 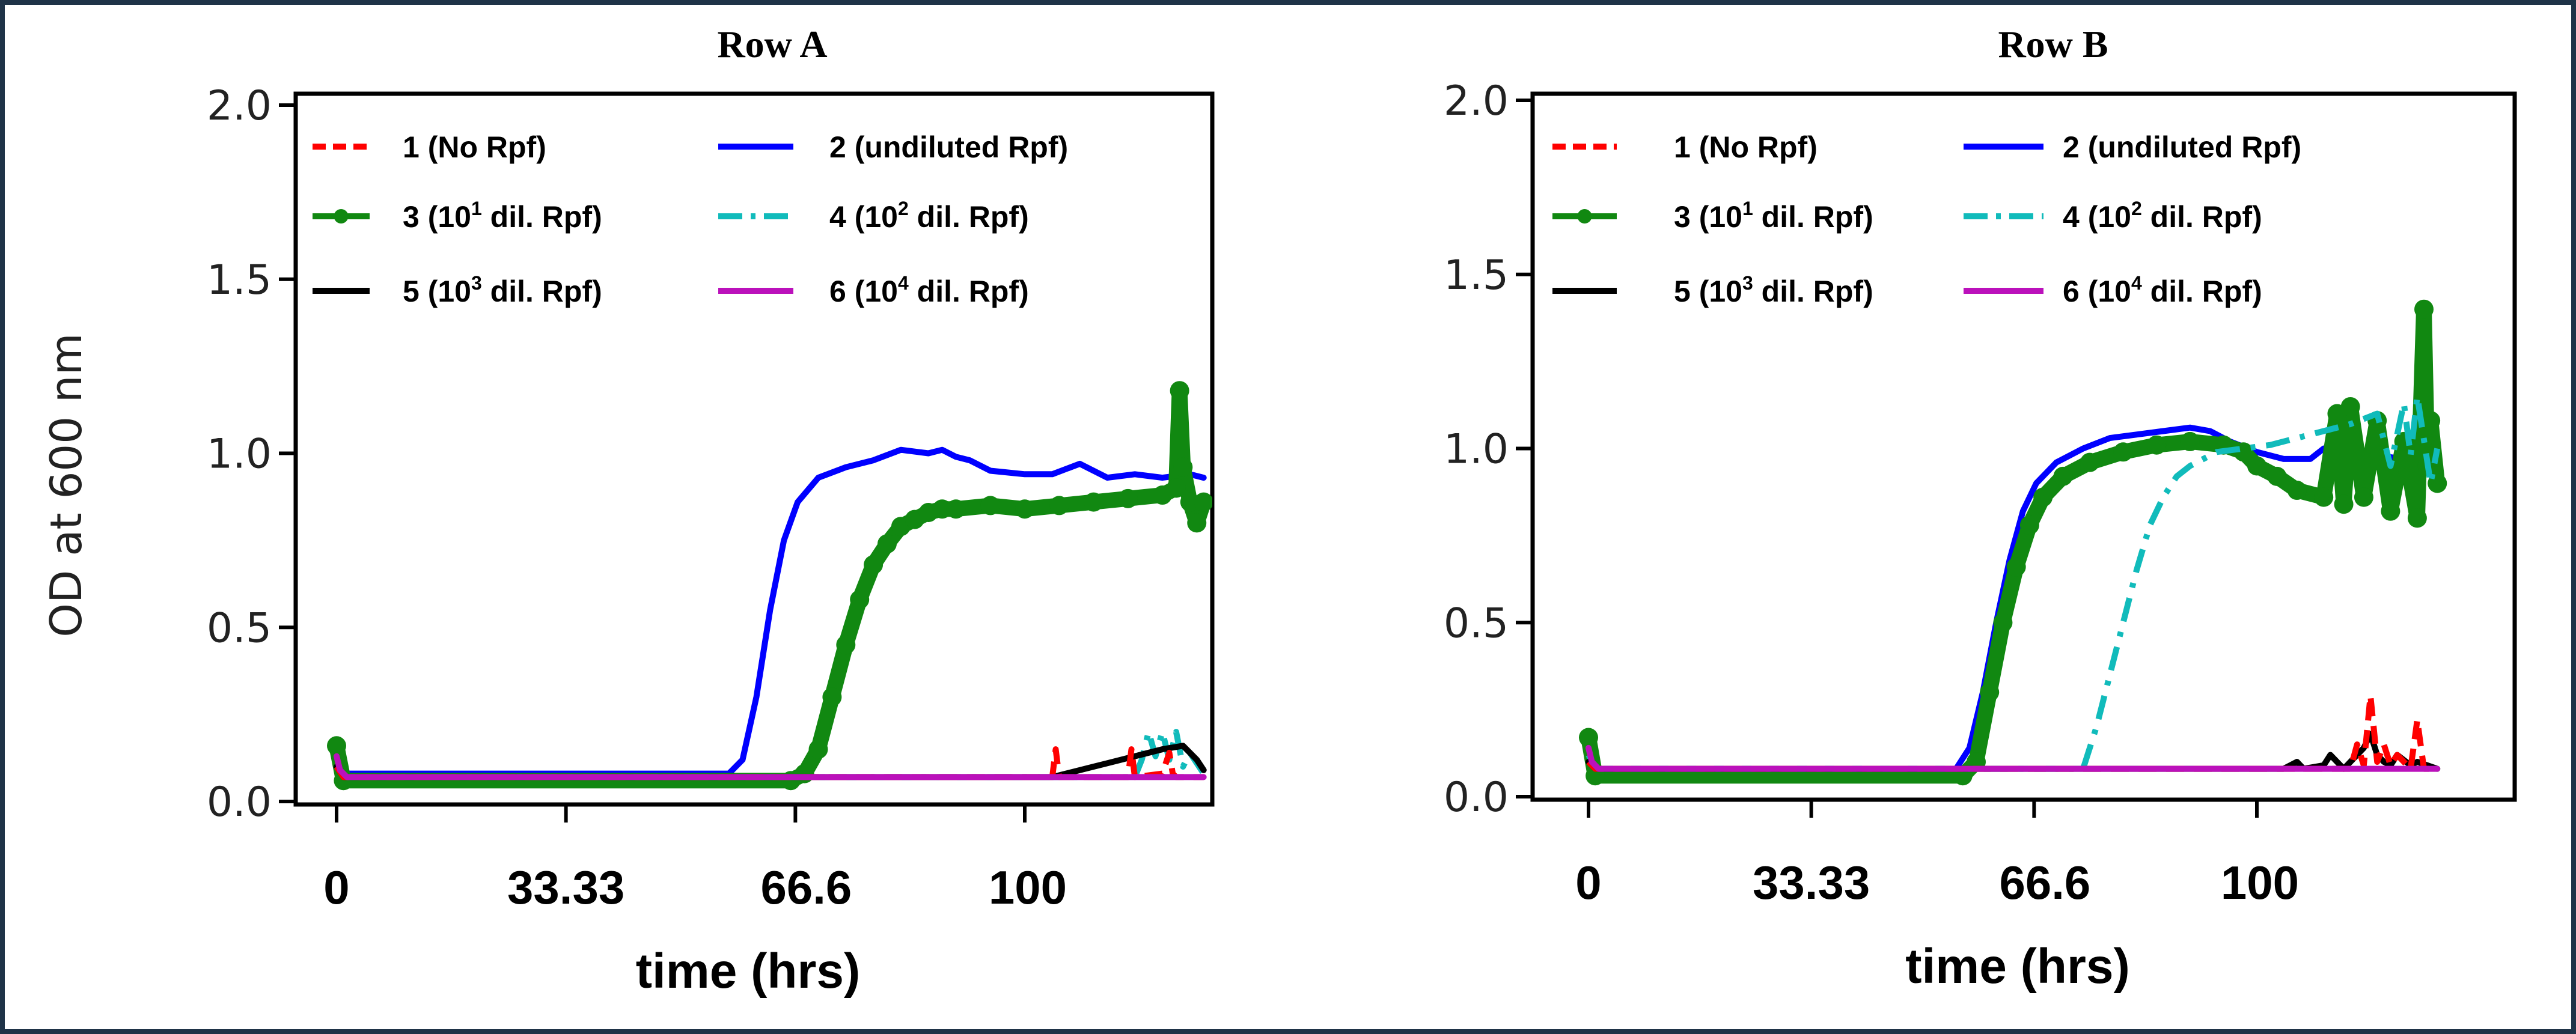 I want to click on y-axis-label: OD at 600 nm, so click(x=66, y=485).